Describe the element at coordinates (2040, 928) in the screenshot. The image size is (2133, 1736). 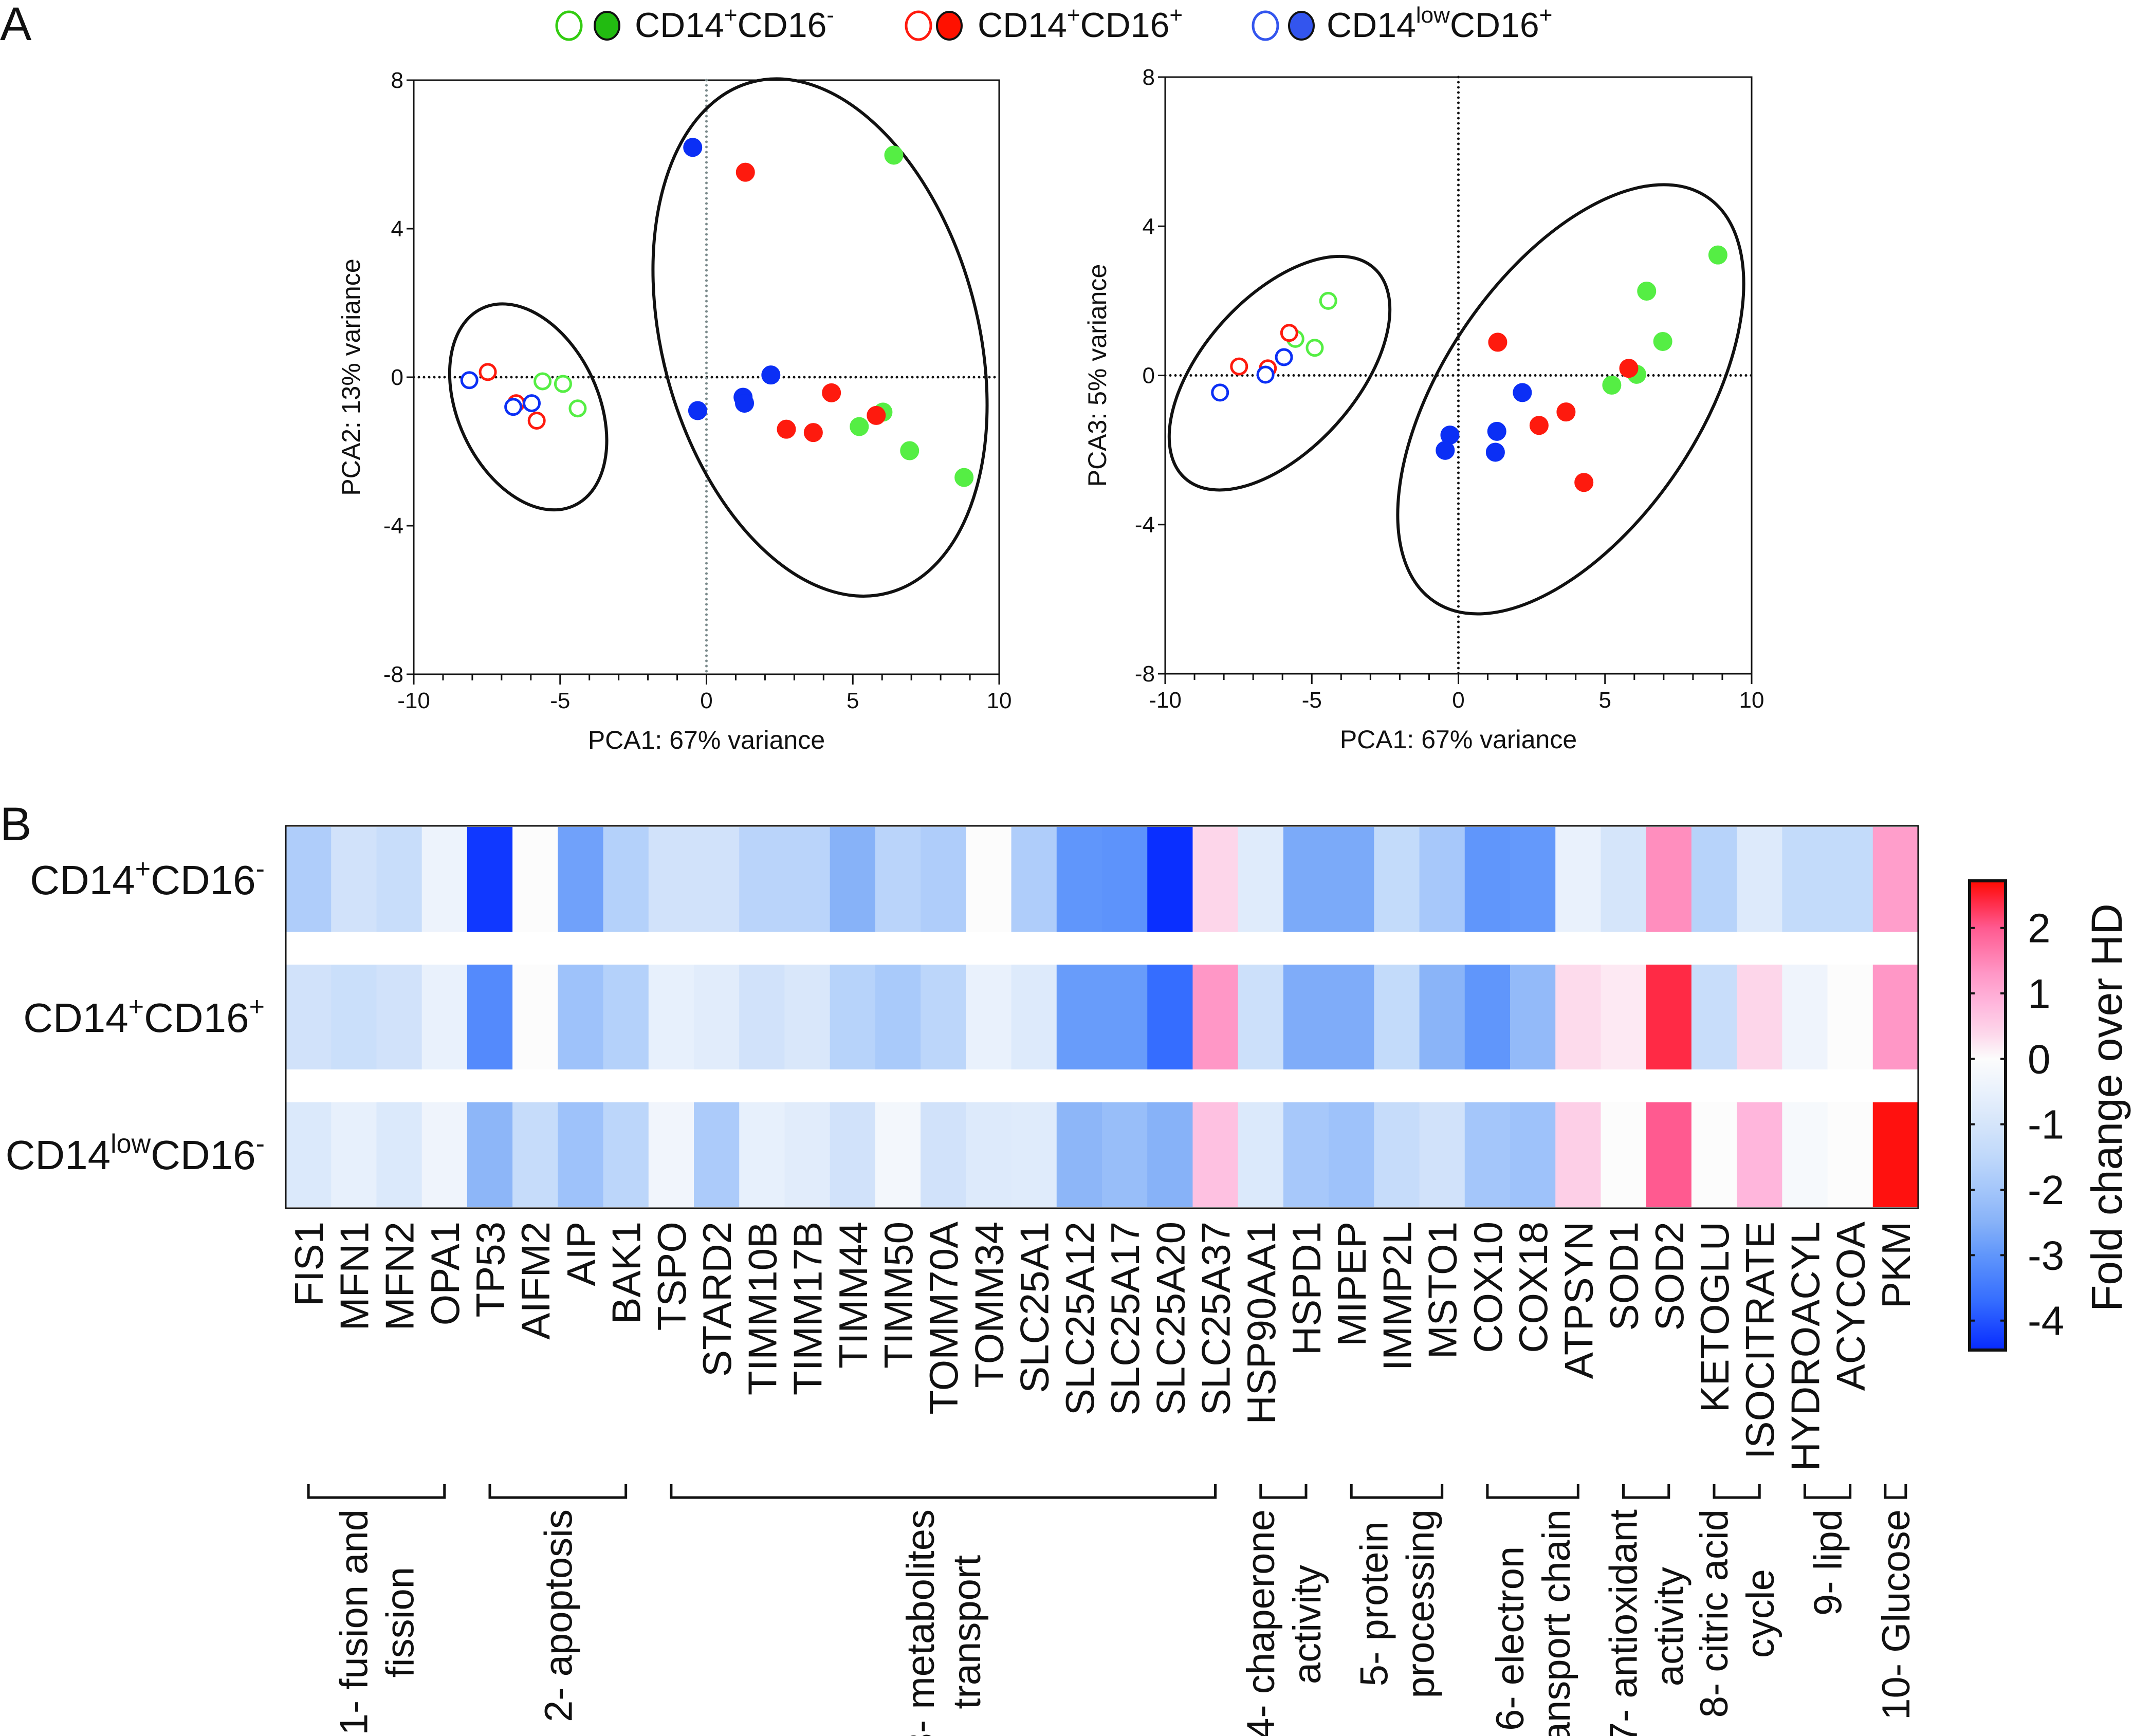
I see `colorbar-tick-label: 2` at that location.